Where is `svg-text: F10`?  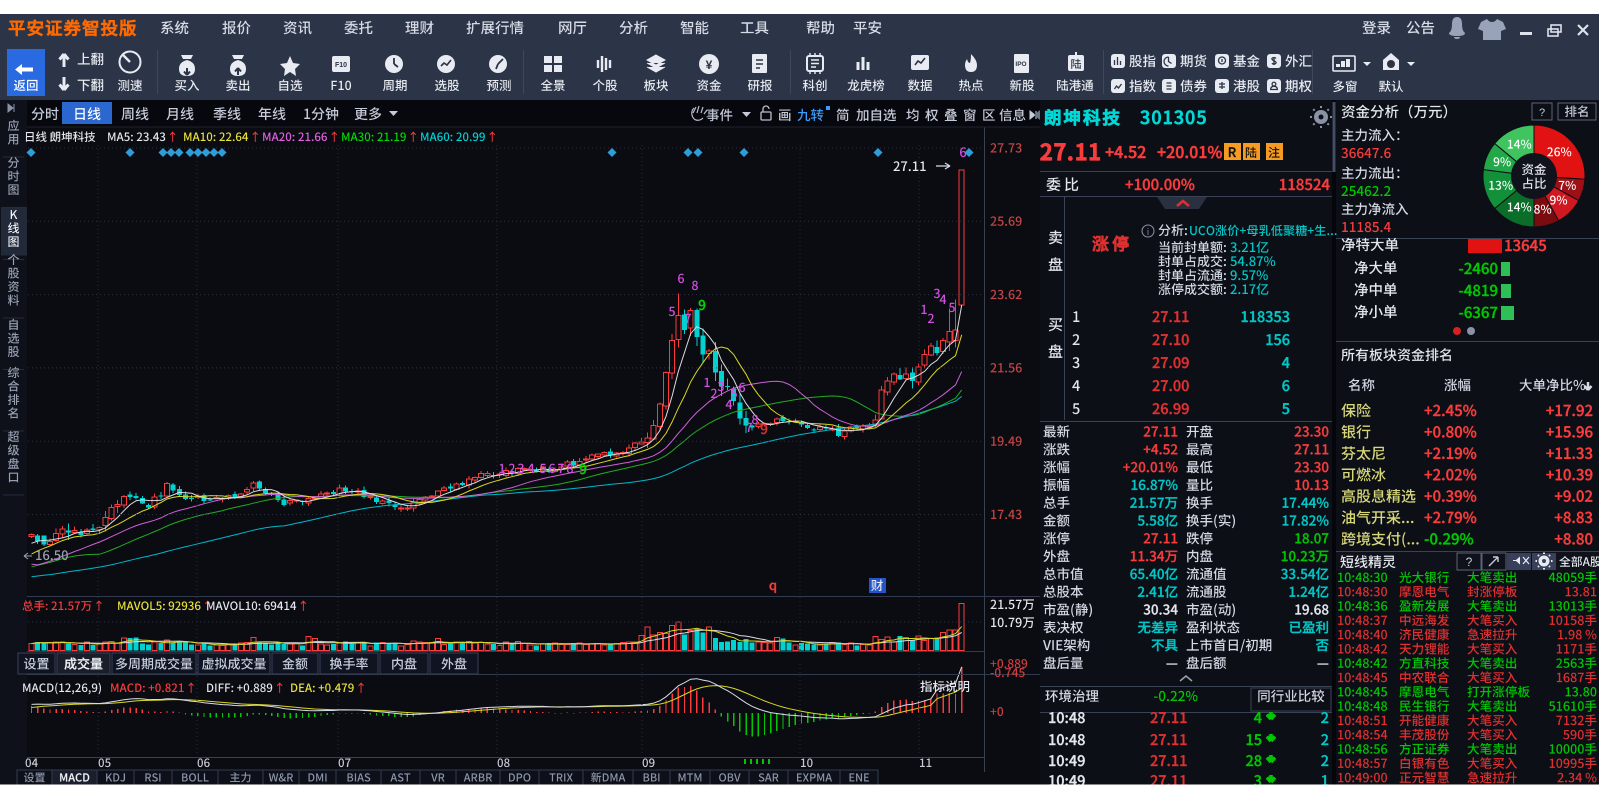 svg-text: F10 is located at coordinates (341, 65).